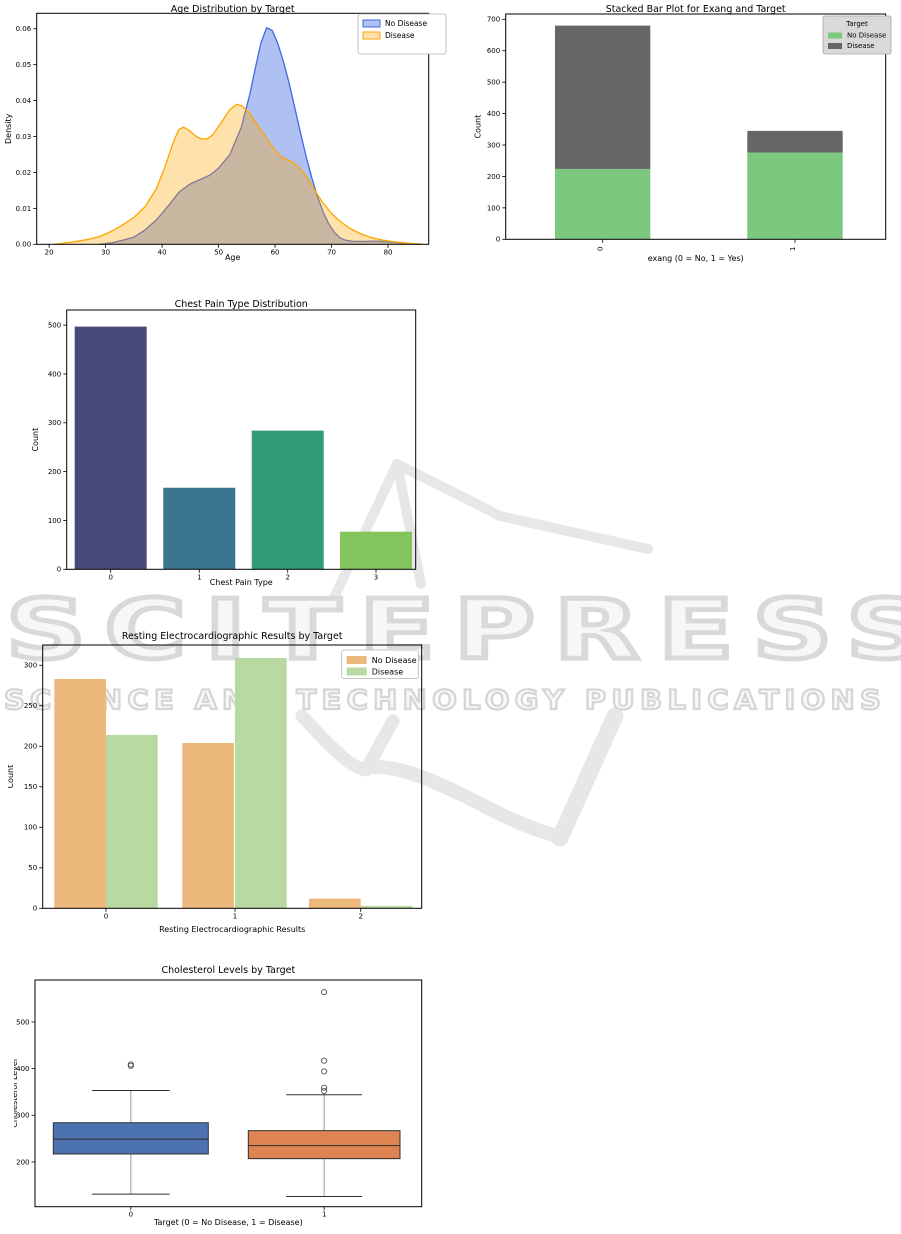 The image size is (901, 1234). Describe the element at coordinates (24, 29) in the screenshot. I see `y-tick-label: 0.06` at that location.